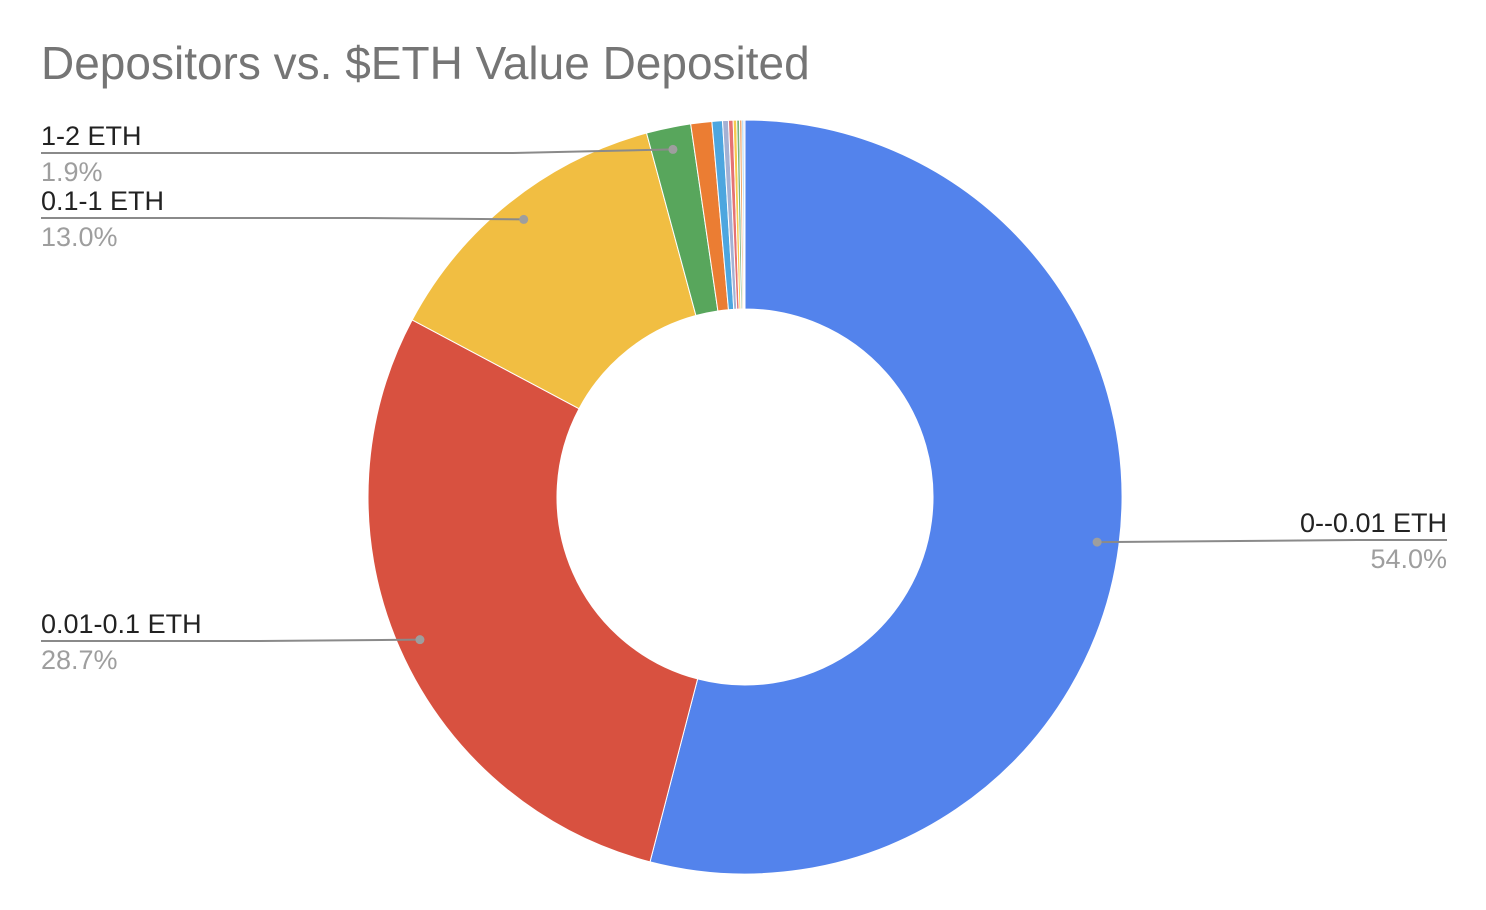  What do you see at coordinates (1373, 523) in the screenshot?
I see `slice-label: 0--0.01 ETH` at bounding box center [1373, 523].